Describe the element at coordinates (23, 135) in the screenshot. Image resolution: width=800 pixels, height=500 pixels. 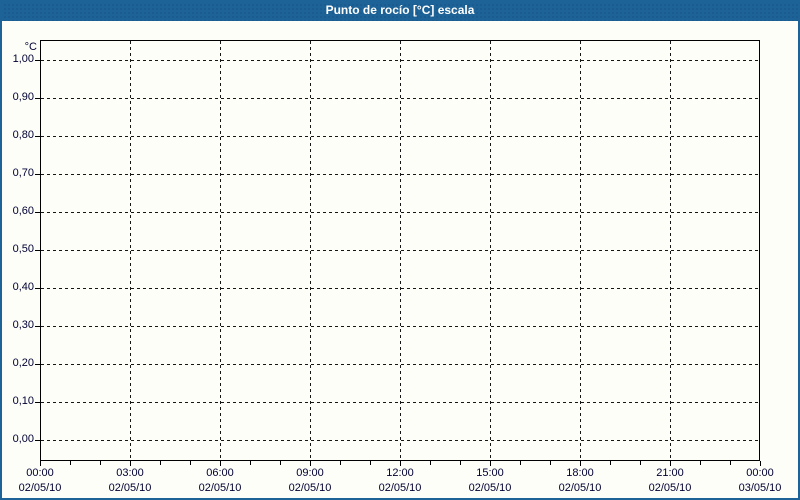
I see `y-tick-label: 0,80` at that location.